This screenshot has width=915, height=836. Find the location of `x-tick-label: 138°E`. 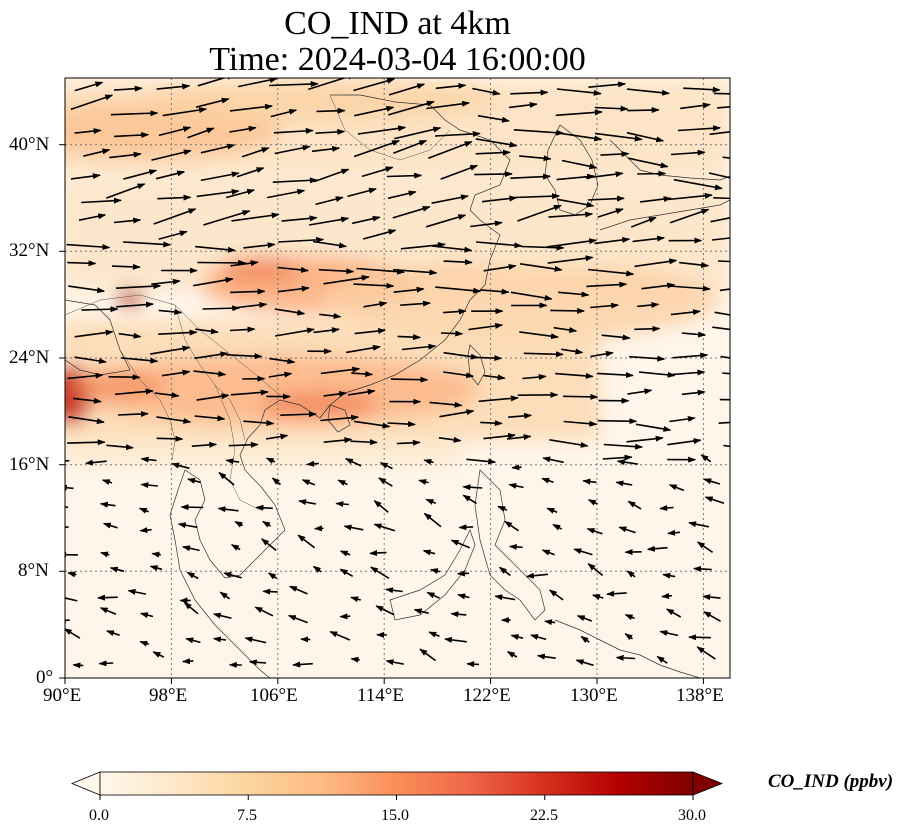

x-tick-label: 138°E is located at coordinates (700, 695).